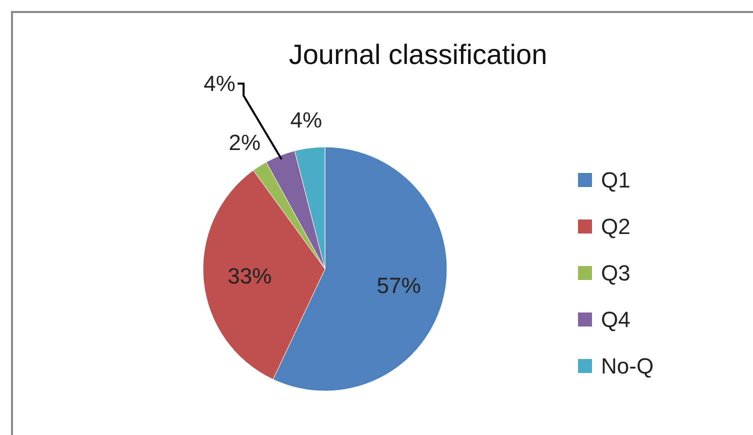 This screenshot has width=753, height=435. Describe the element at coordinates (615, 319) in the screenshot. I see `legend-label: Q4` at that location.